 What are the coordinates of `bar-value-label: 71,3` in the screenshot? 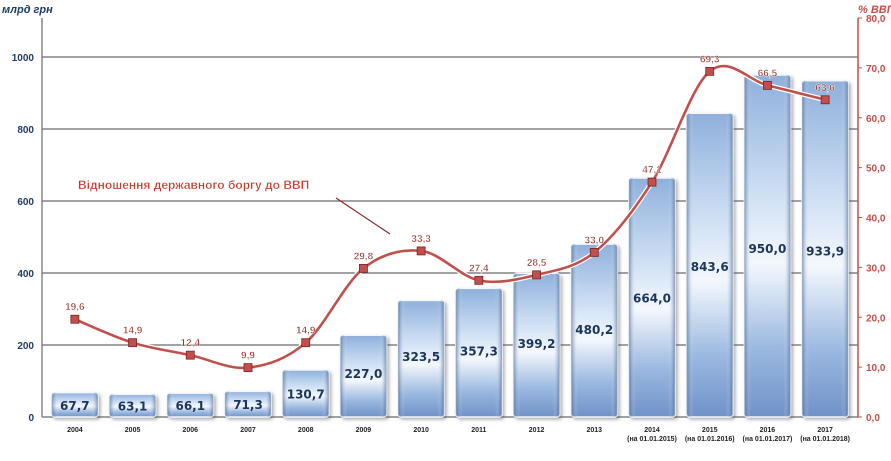 It's located at (248, 405).